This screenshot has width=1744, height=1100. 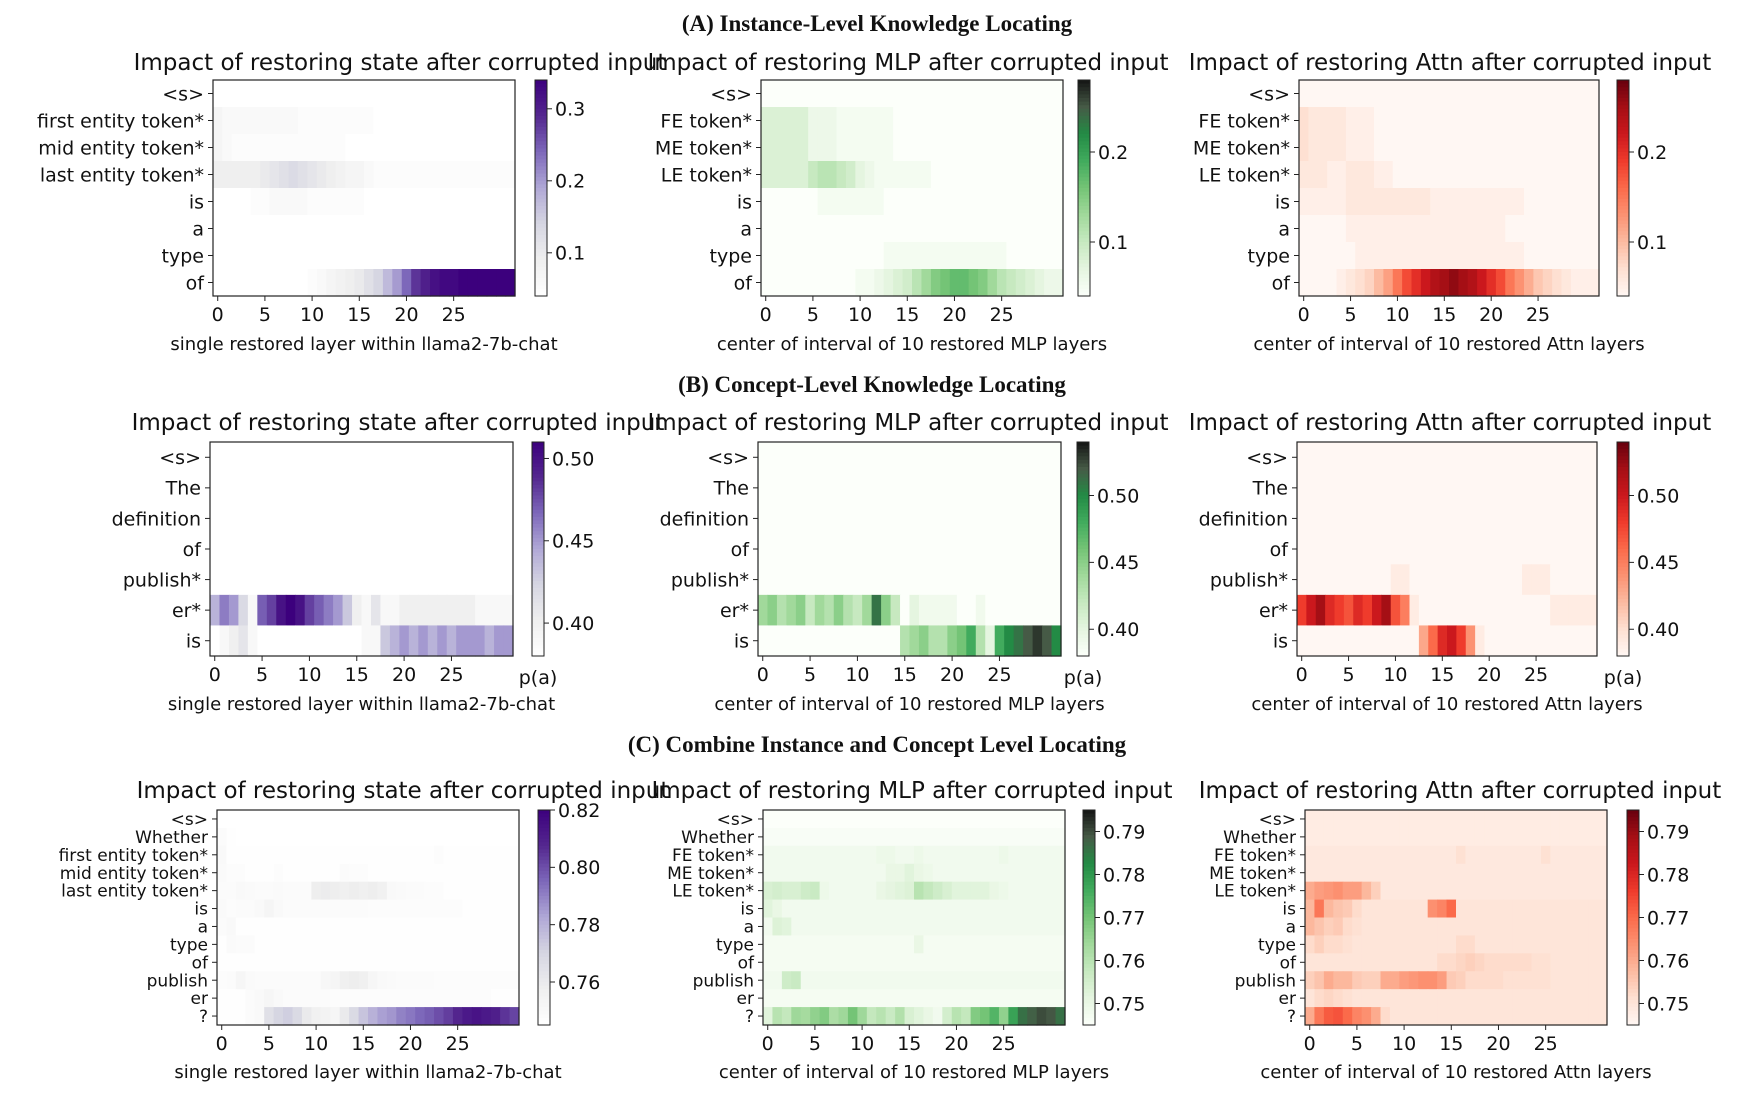 I want to click on x-tick-label: 20, so click(x=1498, y=1044).